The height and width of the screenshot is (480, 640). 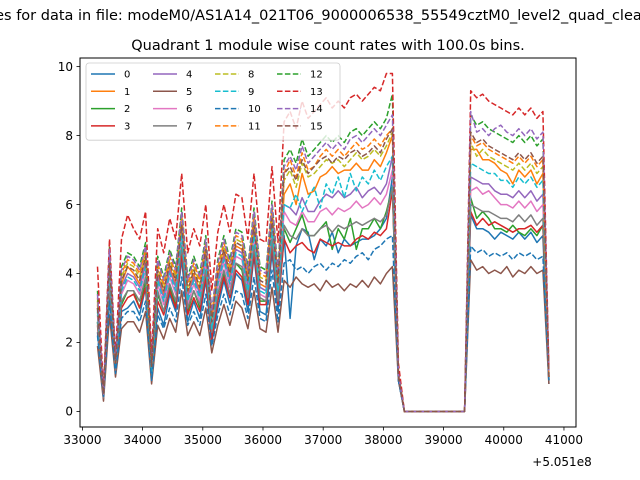 What do you see at coordinates (189, 75) in the screenshot?
I see `legend-label-4: 4` at bounding box center [189, 75].